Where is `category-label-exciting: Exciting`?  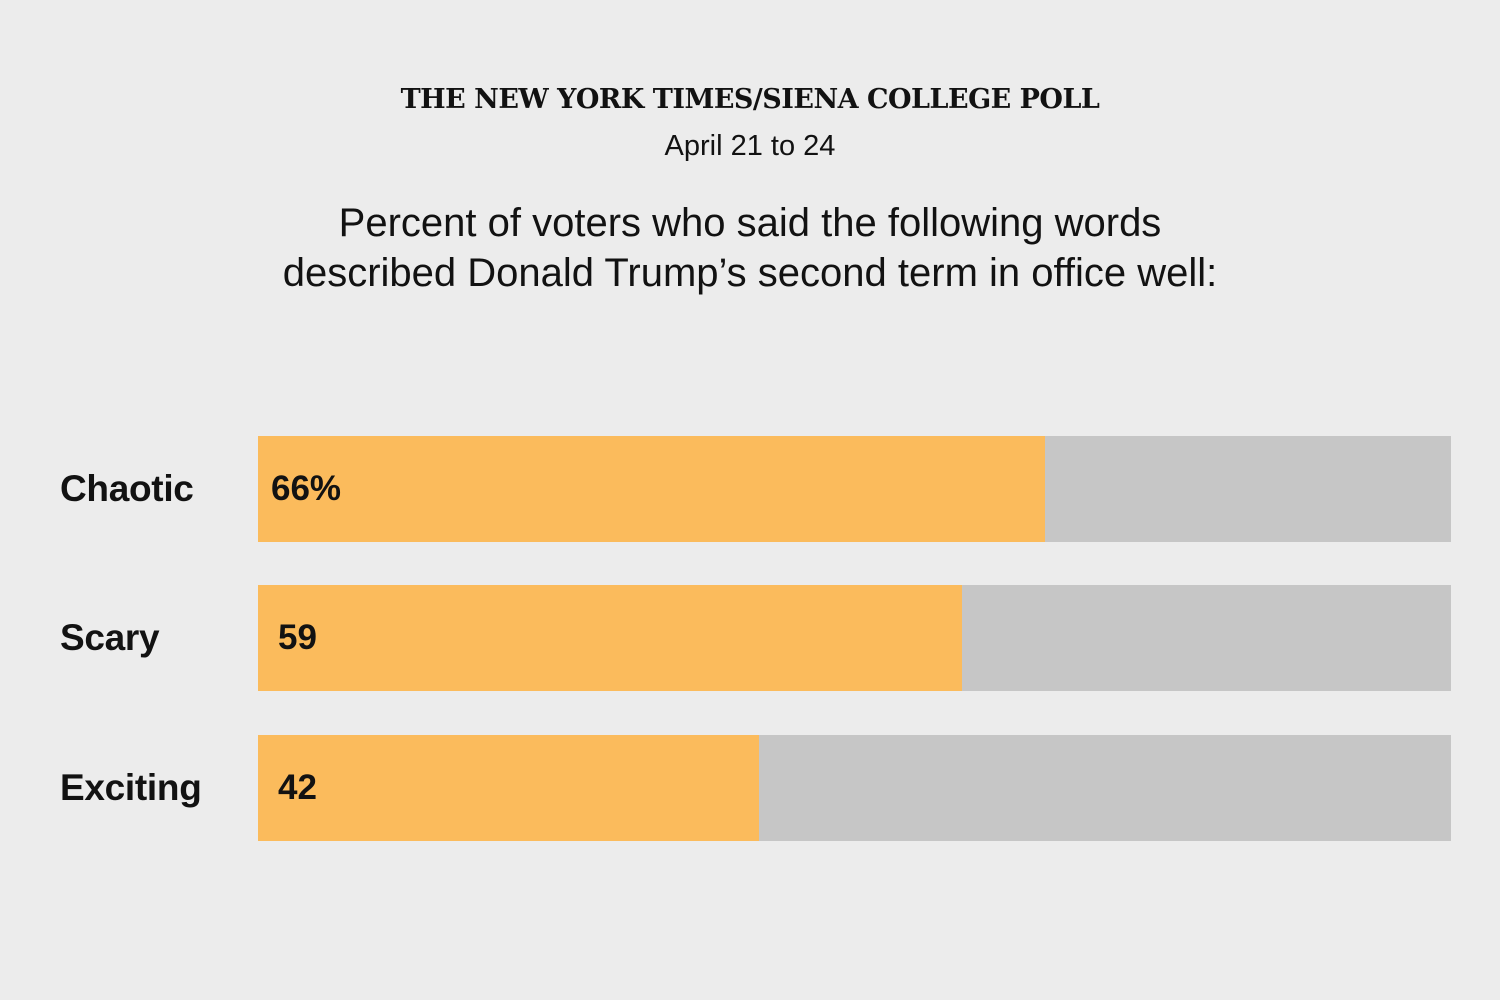 category-label-exciting: Exciting is located at coordinates (131, 787).